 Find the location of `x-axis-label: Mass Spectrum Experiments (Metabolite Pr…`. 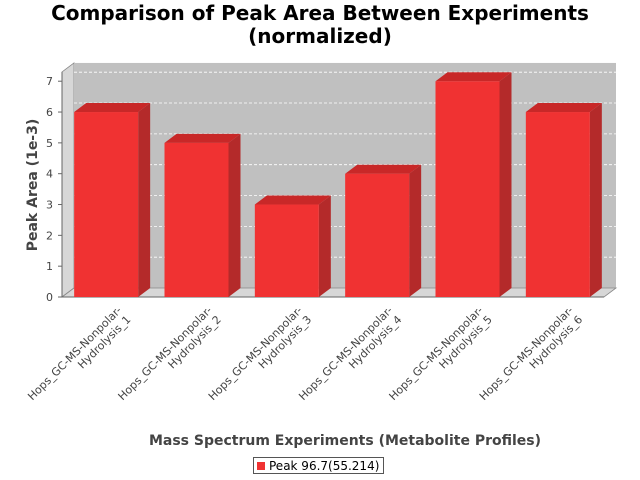

x-axis-label: Mass Spectrum Experiments (Metabolite Pr… is located at coordinates (345, 441).